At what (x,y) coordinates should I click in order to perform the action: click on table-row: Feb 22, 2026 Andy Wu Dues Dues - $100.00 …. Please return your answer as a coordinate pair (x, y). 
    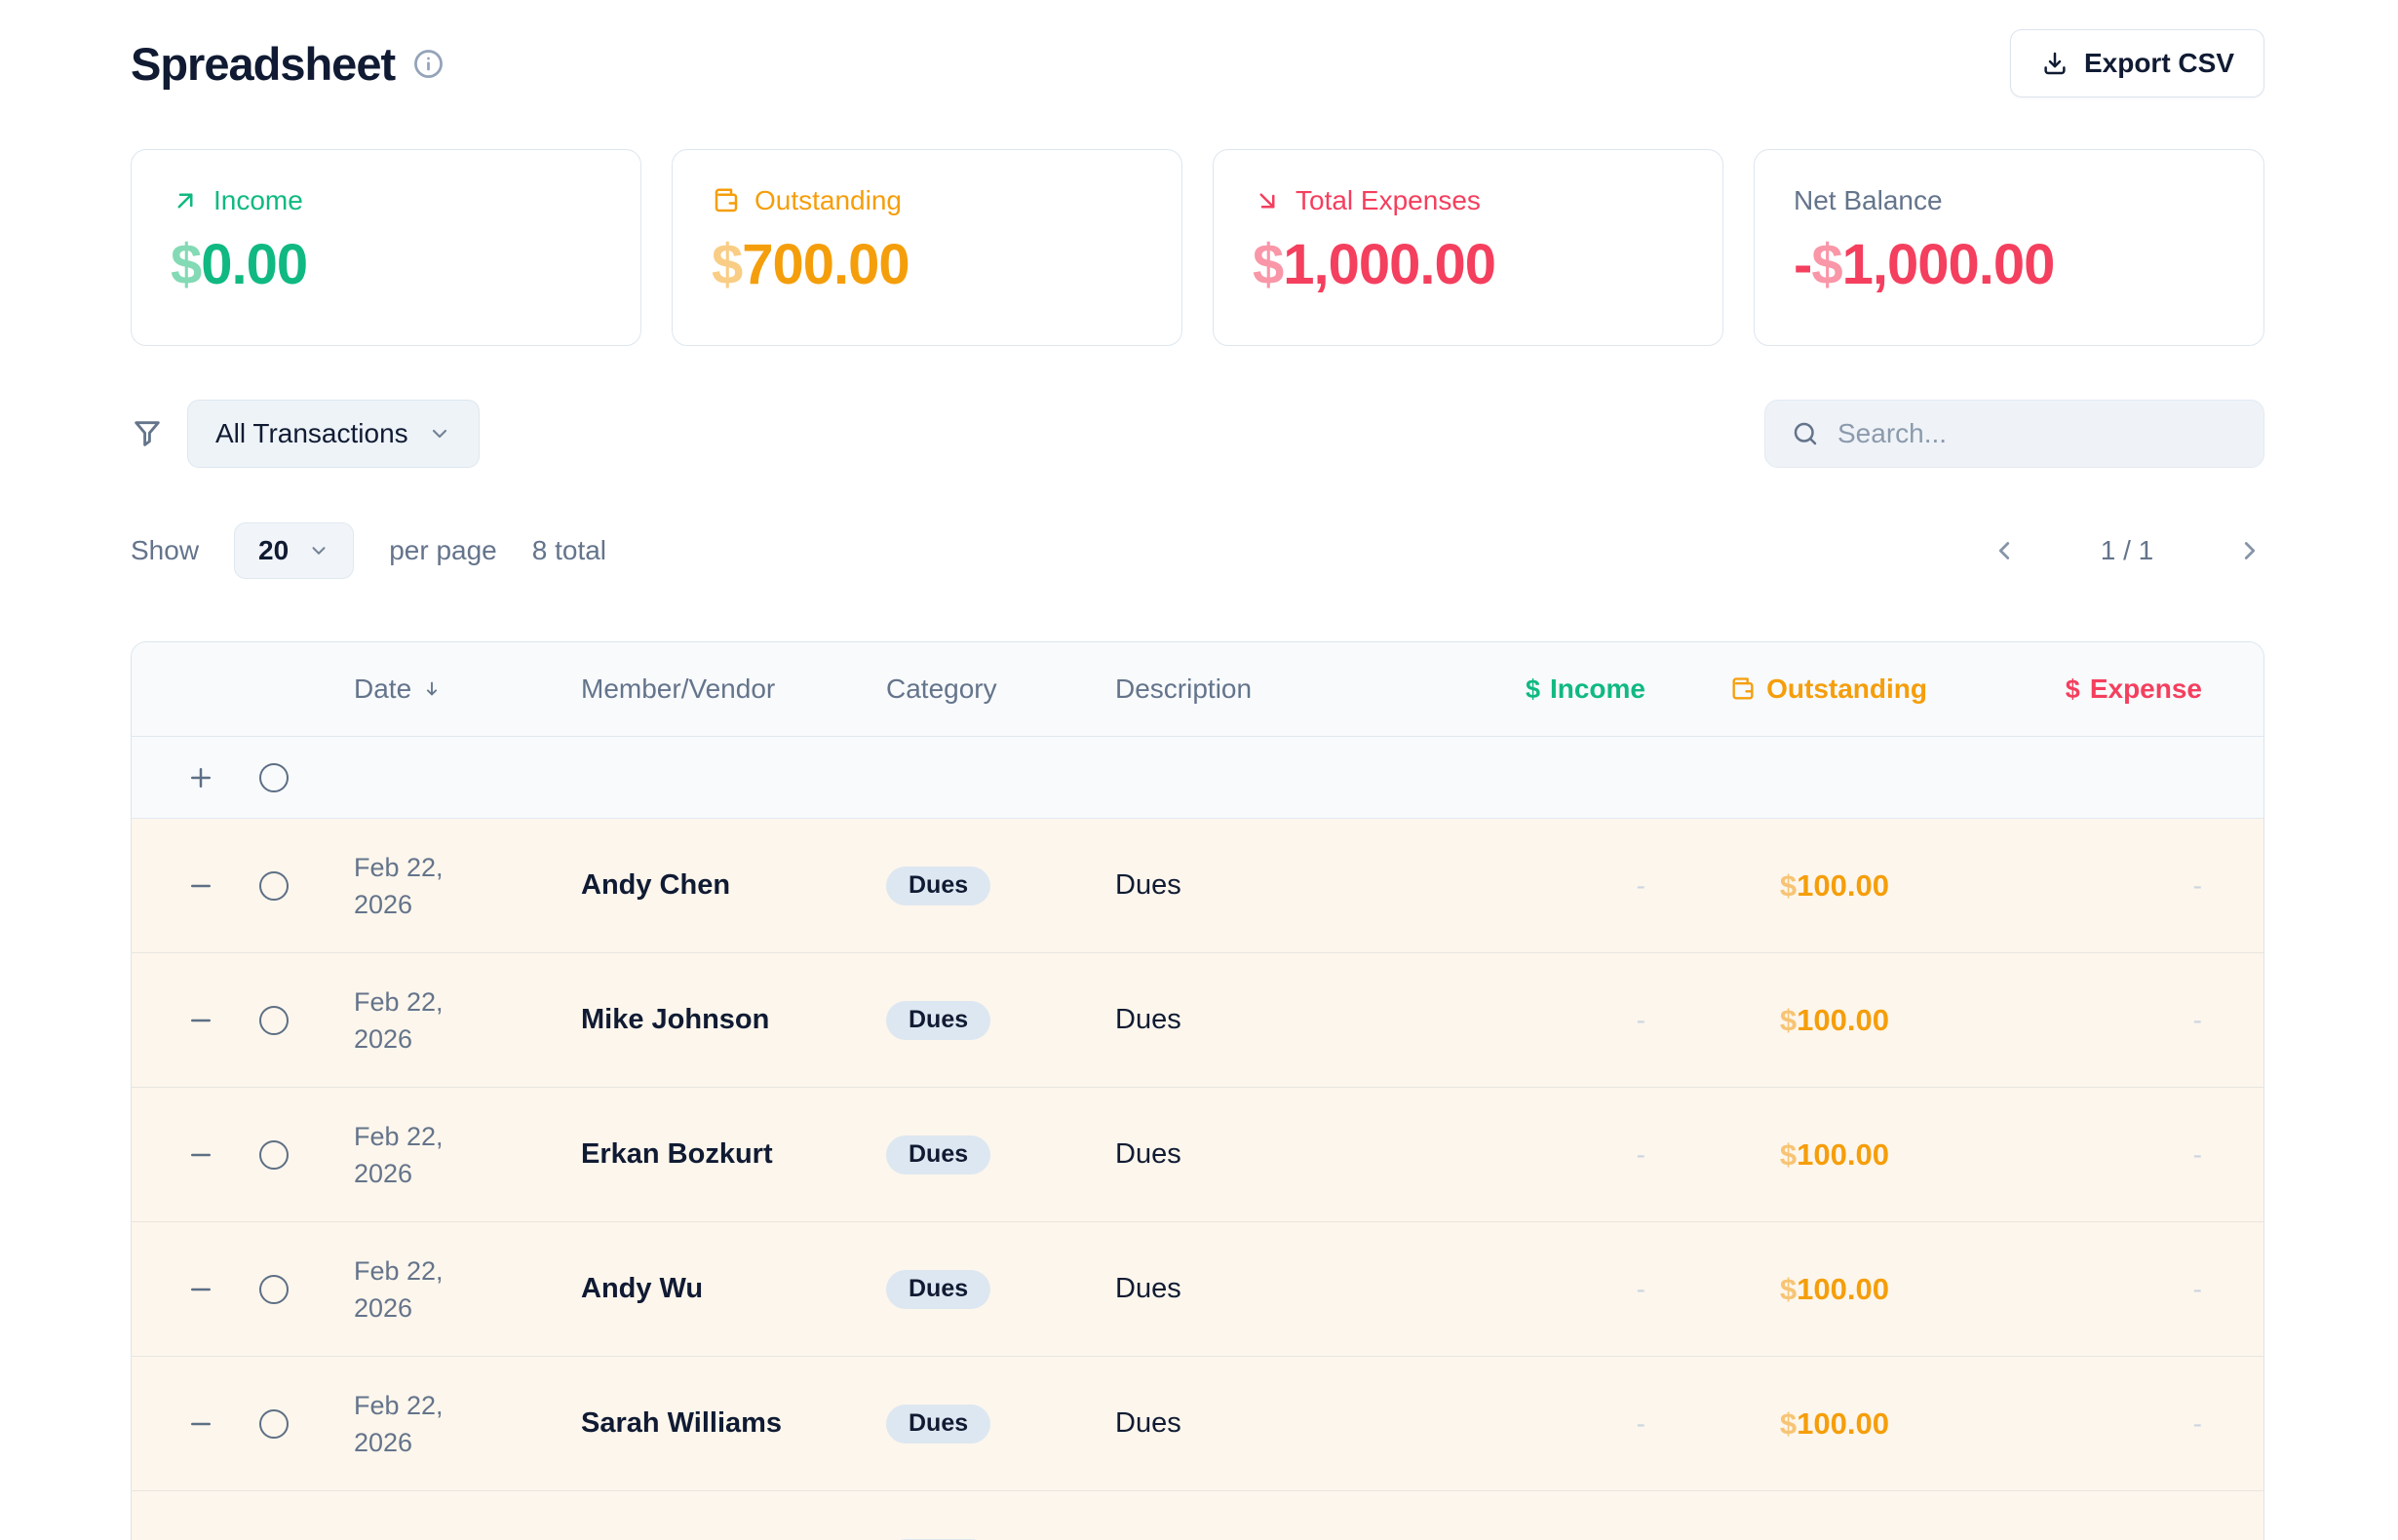
    Looking at the image, I should click on (1197, 1289).